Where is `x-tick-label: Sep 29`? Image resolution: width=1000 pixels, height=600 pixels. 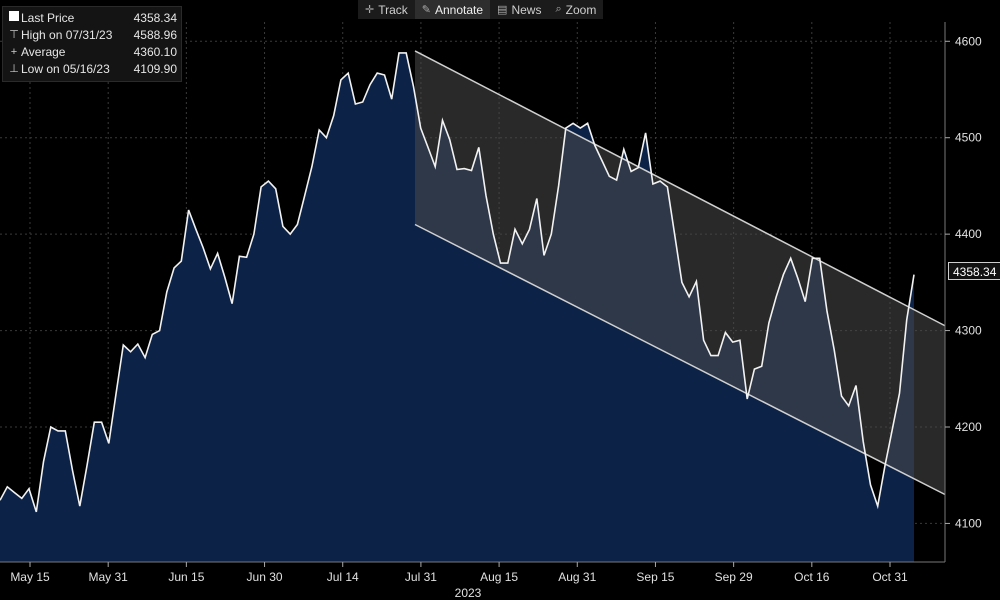
x-tick-label: Sep 29 is located at coordinates (734, 577).